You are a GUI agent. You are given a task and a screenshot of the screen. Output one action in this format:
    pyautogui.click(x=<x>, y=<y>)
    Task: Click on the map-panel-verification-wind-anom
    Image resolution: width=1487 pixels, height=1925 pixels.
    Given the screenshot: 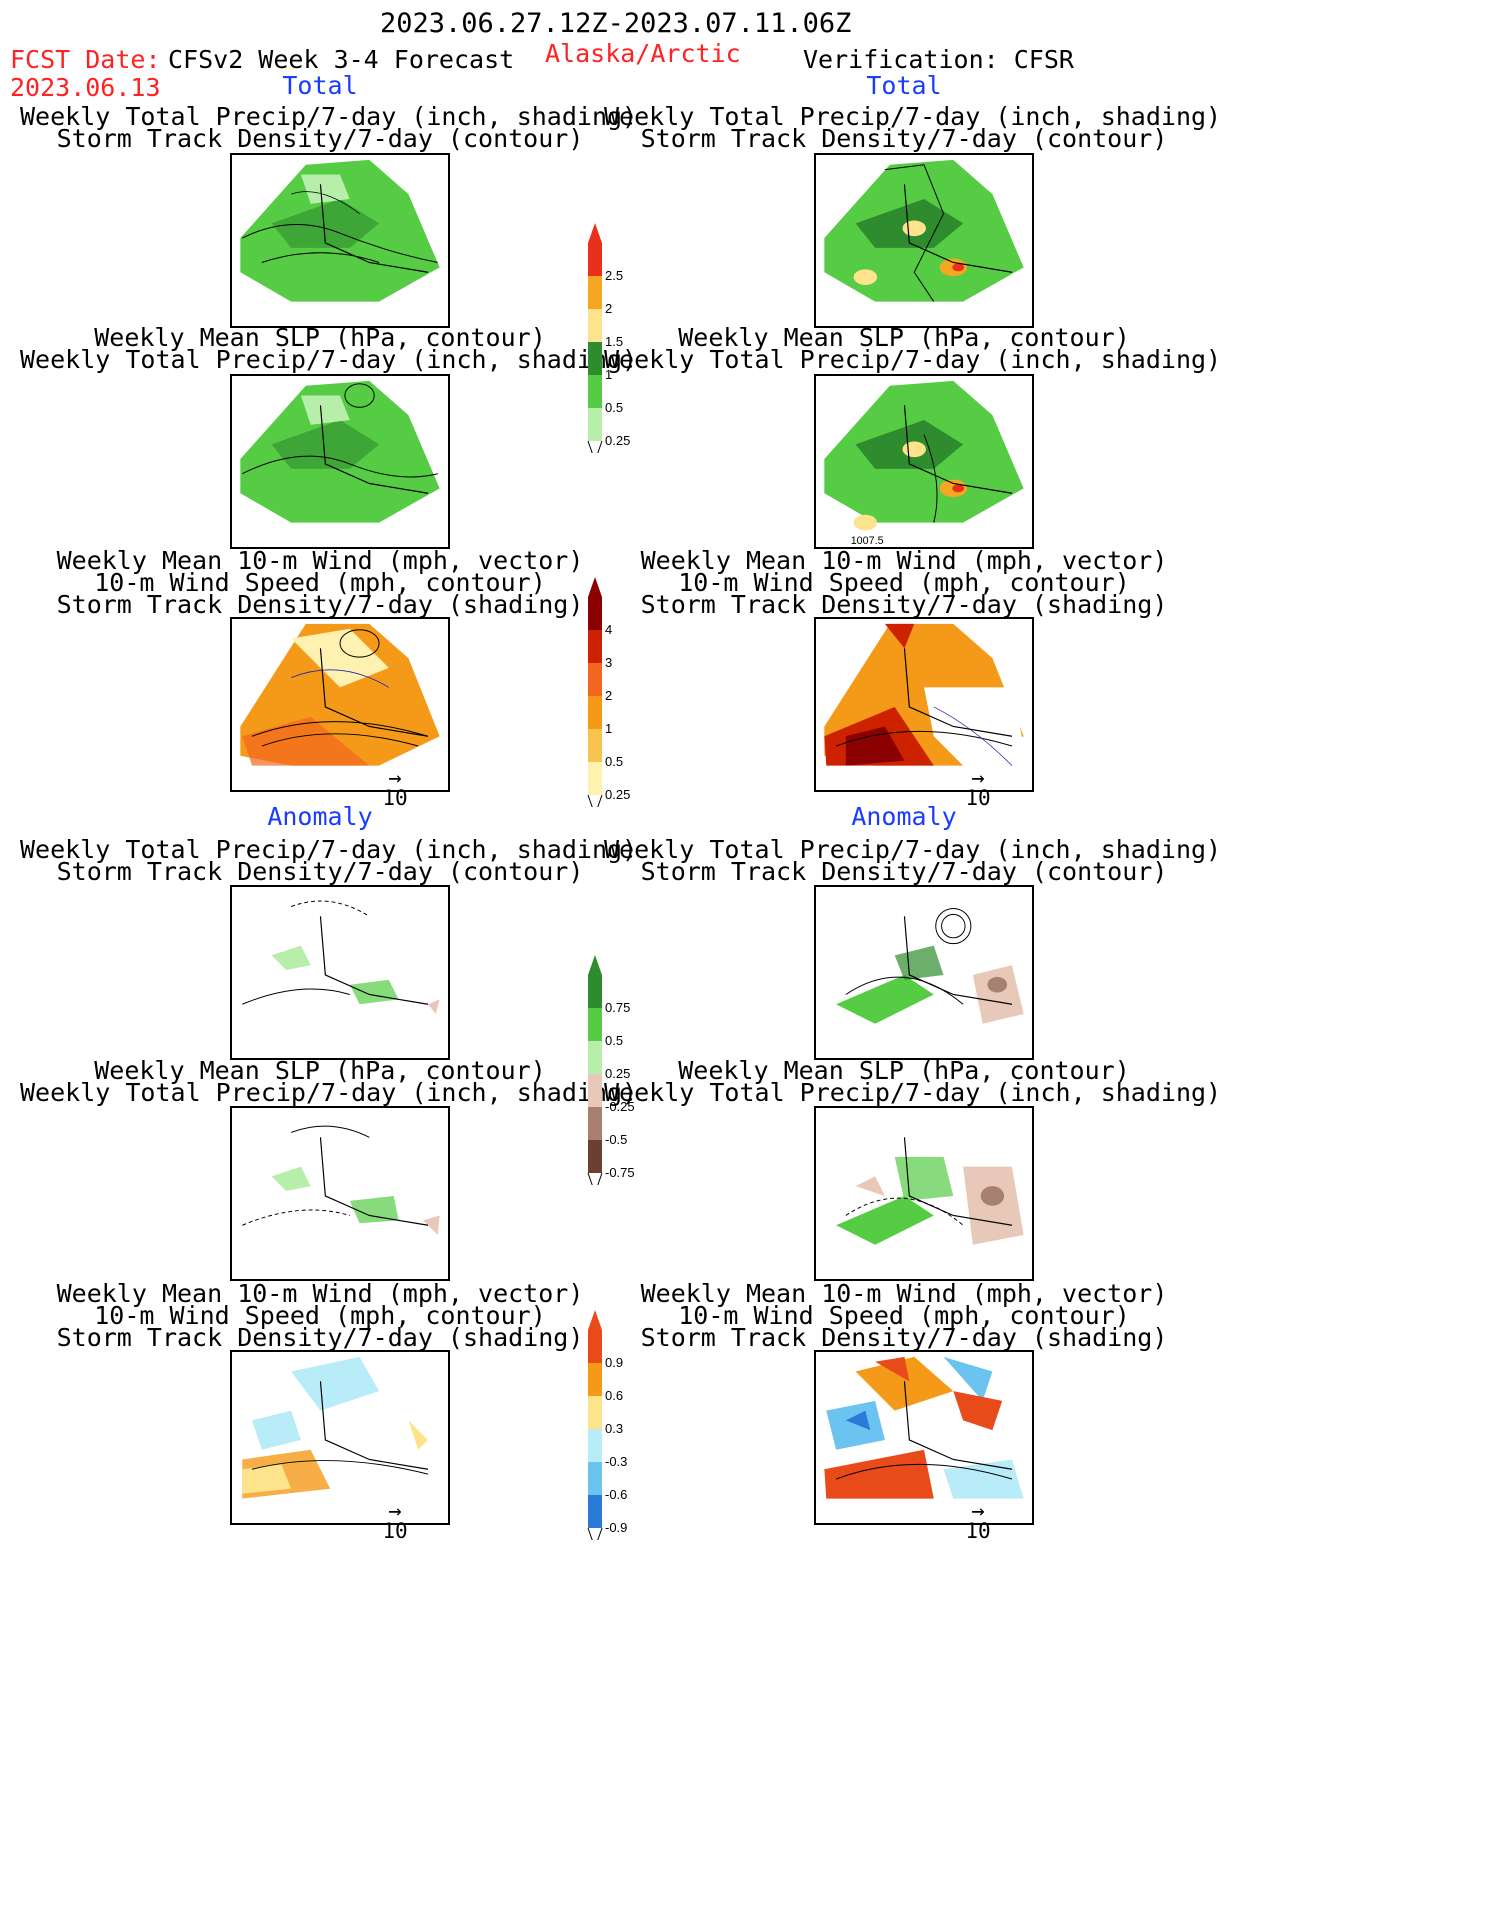 What is the action you would take?
    pyautogui.click(x=924, y=1437)
    